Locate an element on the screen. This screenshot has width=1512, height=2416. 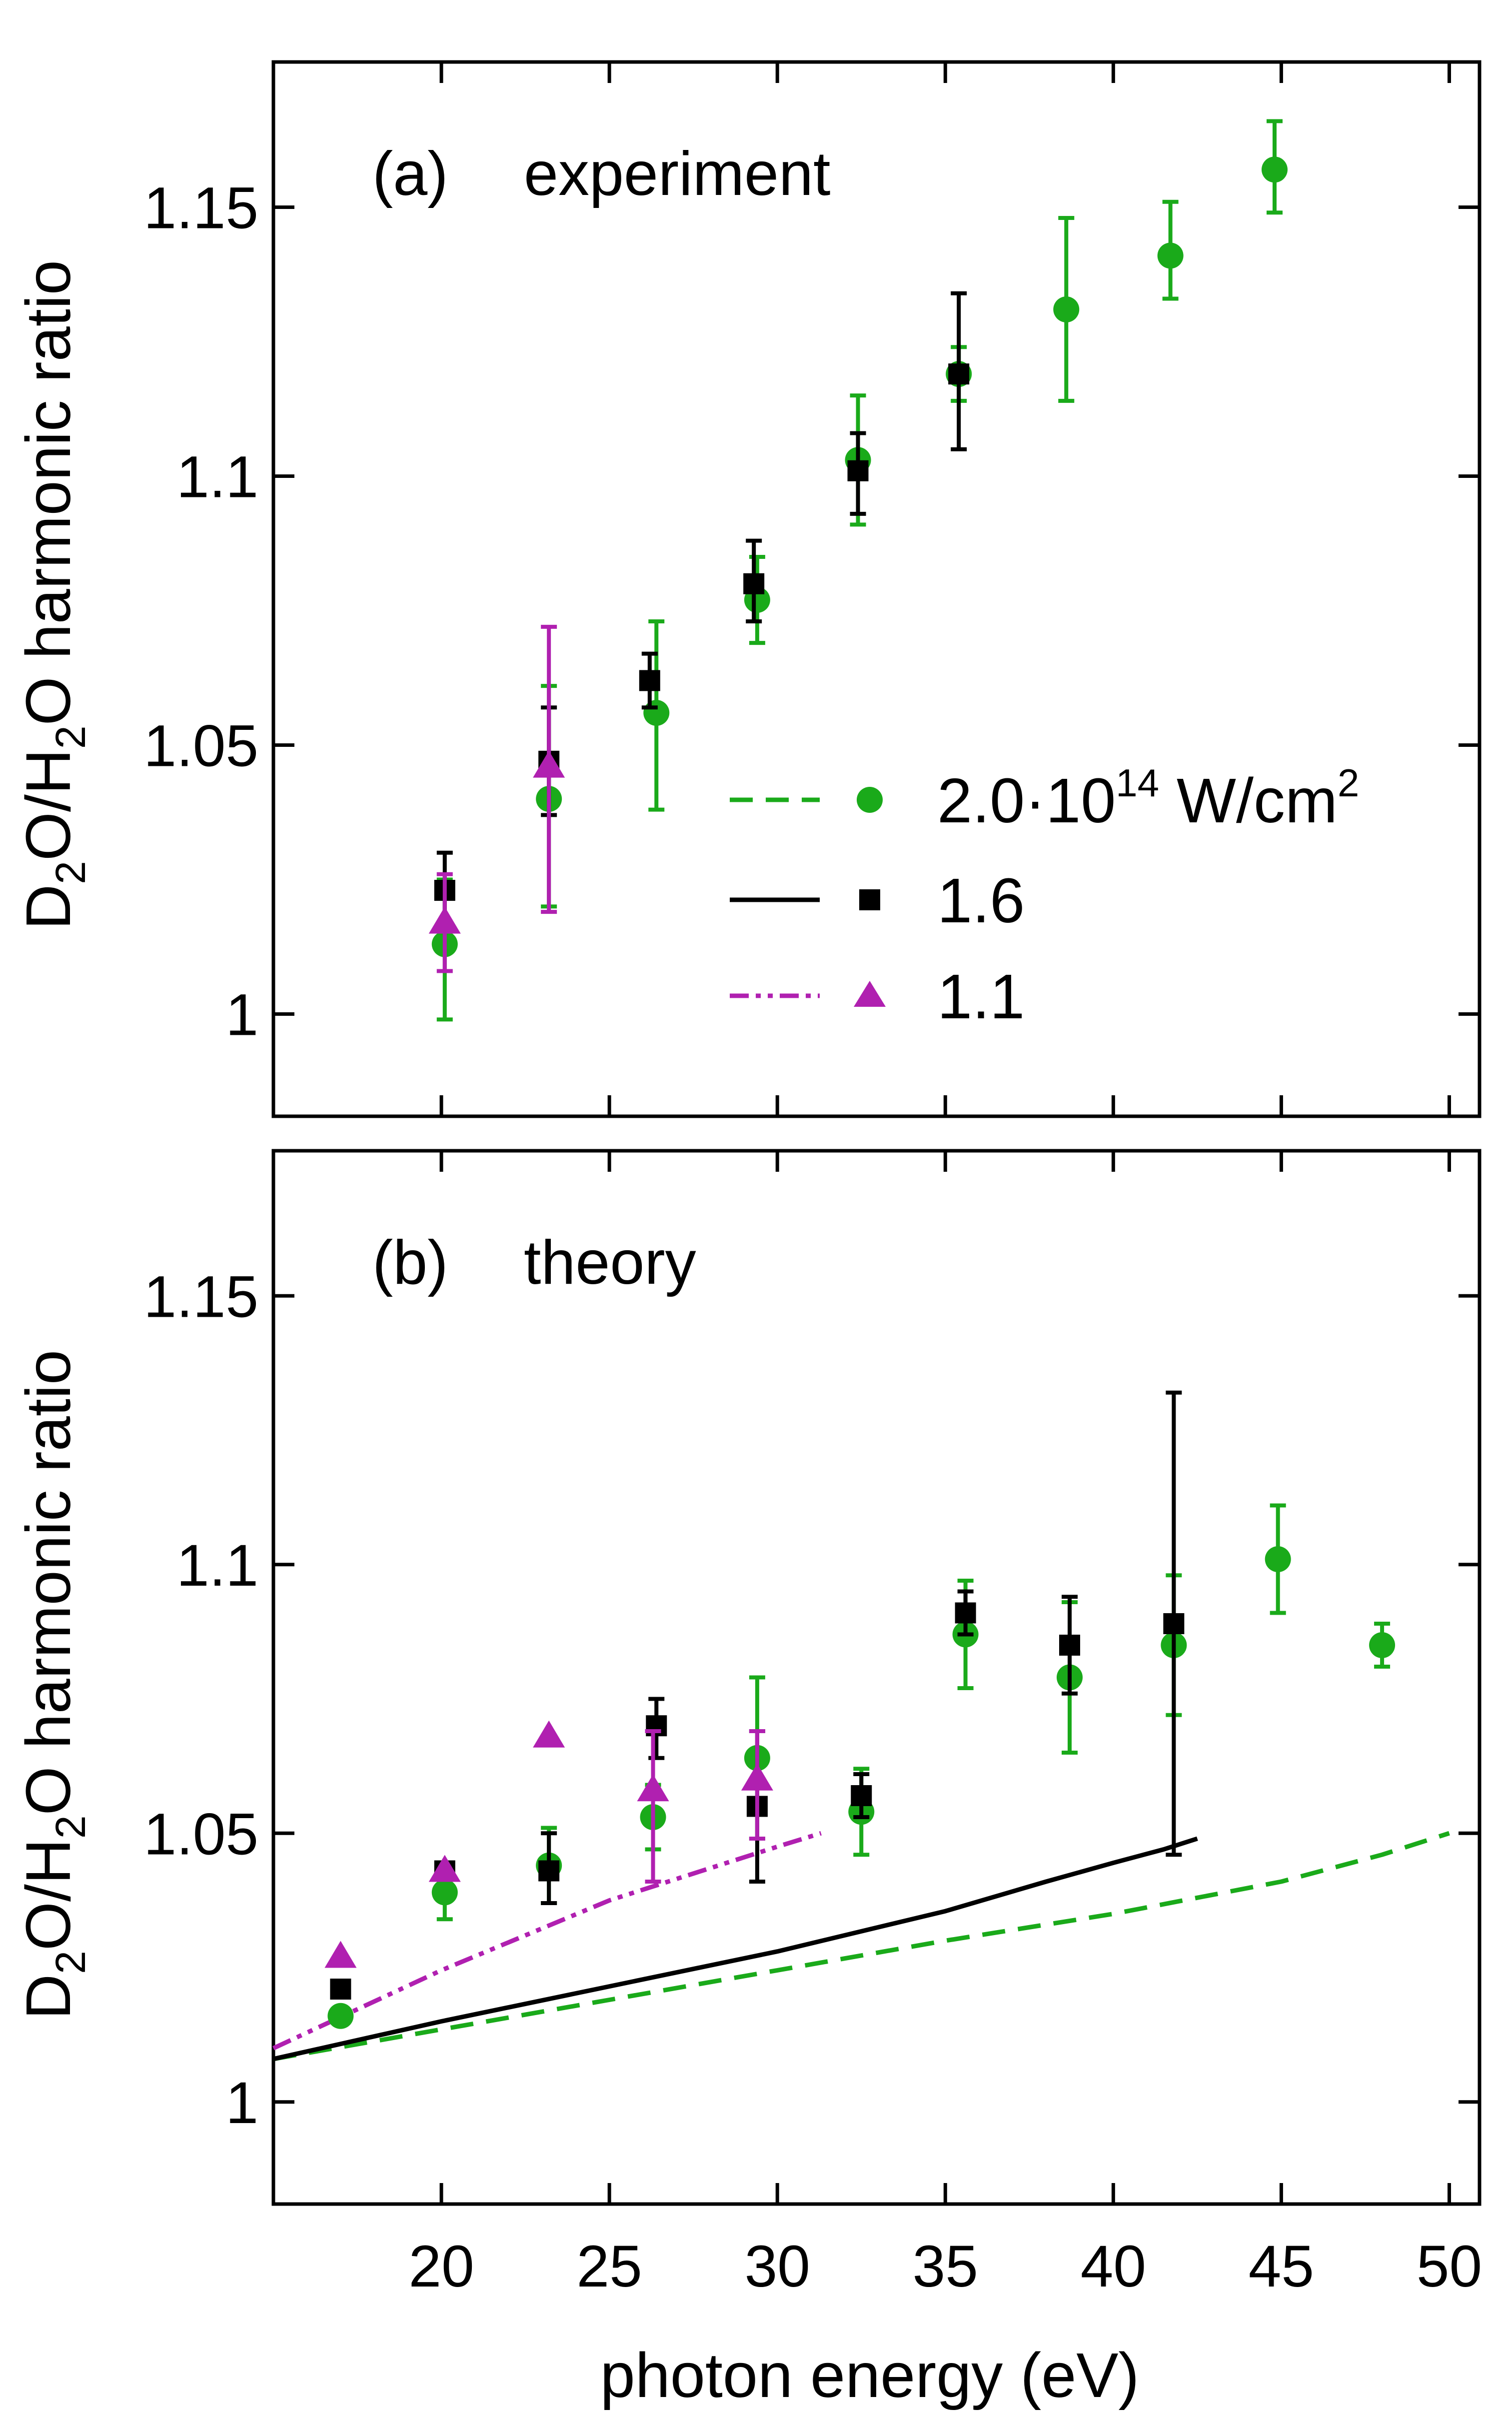
legend-marker-1.1 is located at coordinates (870, 994).